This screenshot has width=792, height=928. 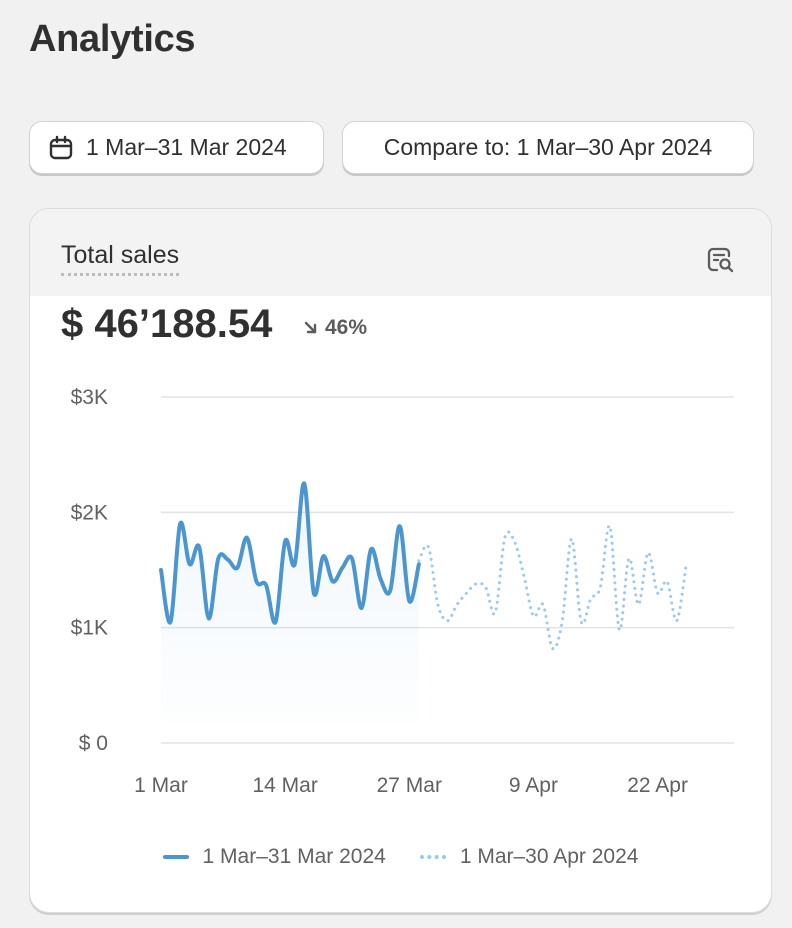 What do you see at coordinates (61, 147) in the screenshot?
I see `calendar-icon` at bounding box center [61, 147].